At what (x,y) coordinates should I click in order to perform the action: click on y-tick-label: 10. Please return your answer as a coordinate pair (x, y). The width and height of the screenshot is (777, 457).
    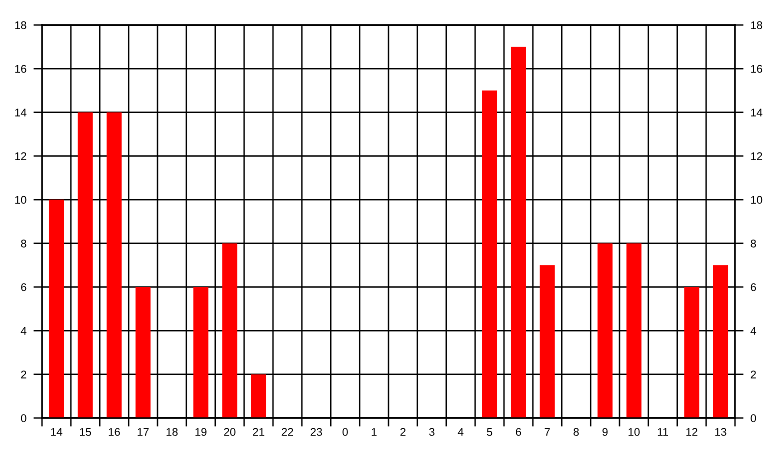
    Looking at the image, I should click on (20, 200).